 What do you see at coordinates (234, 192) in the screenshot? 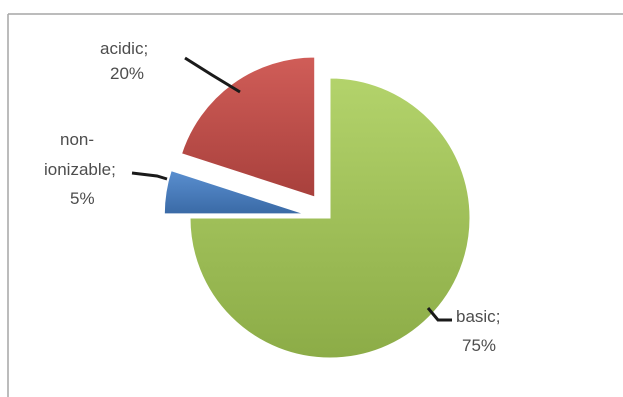
I see `pie-slice-non-ionizable` at bounding box center [234, 192].